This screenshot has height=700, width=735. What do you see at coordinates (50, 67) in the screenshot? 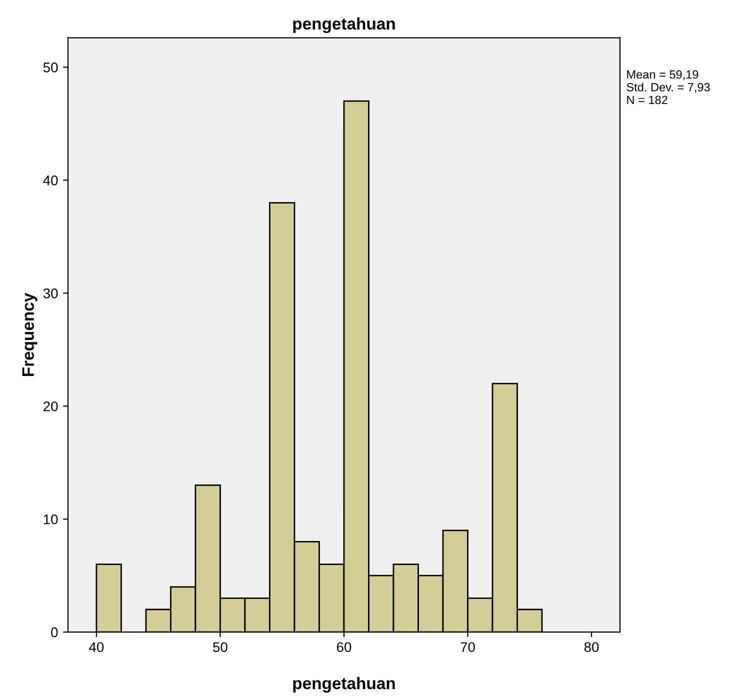
I see `y-tick-label: 50` at bounding box center [50, 67].